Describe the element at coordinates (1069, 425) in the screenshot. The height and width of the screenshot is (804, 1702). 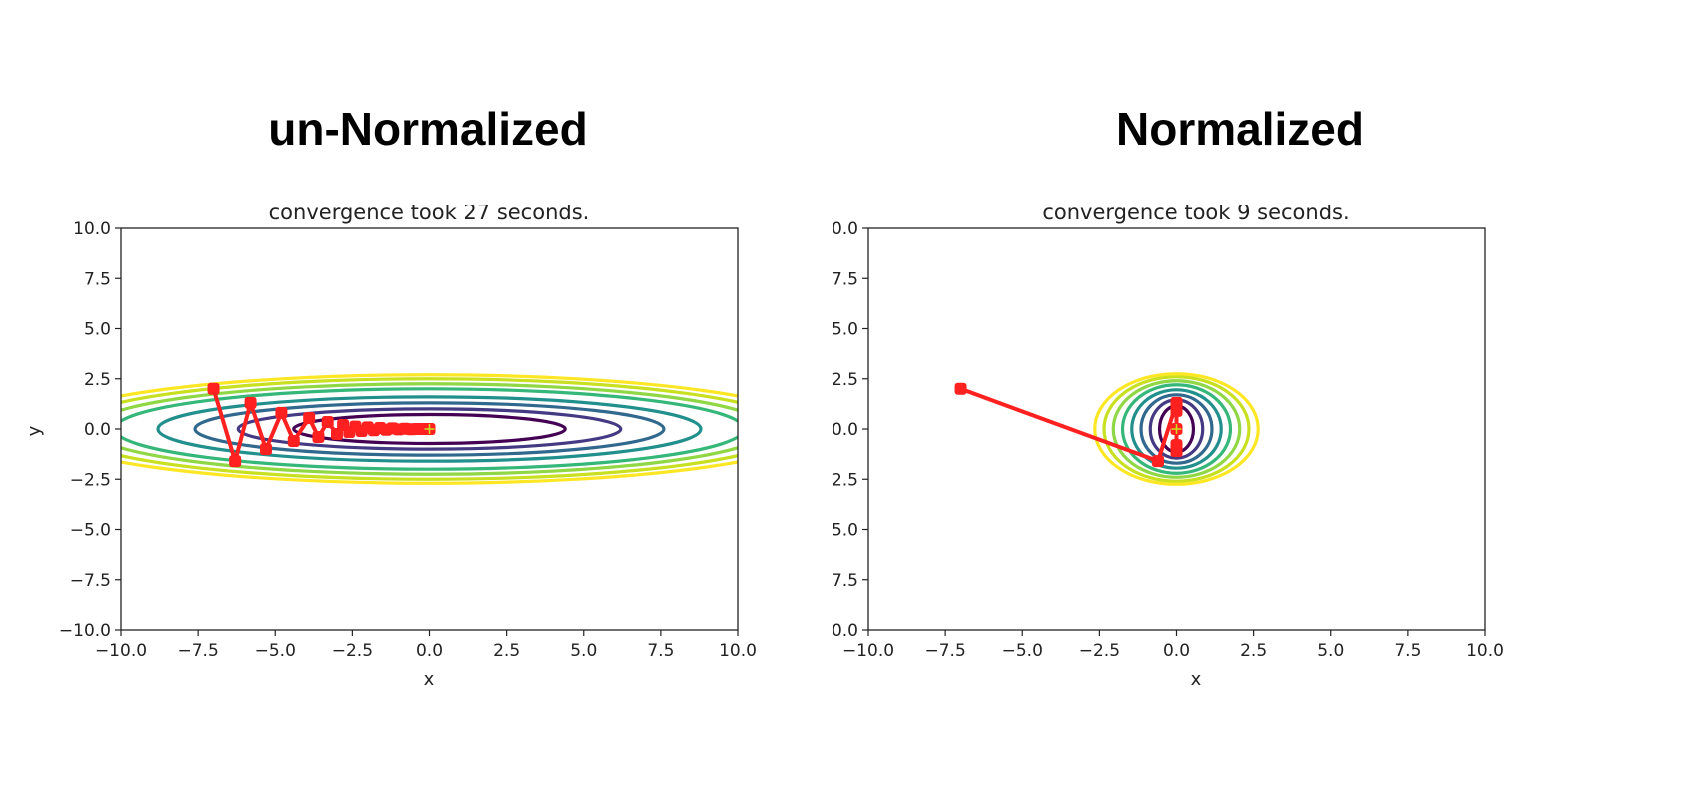
I see `descent-path-line` at that location.